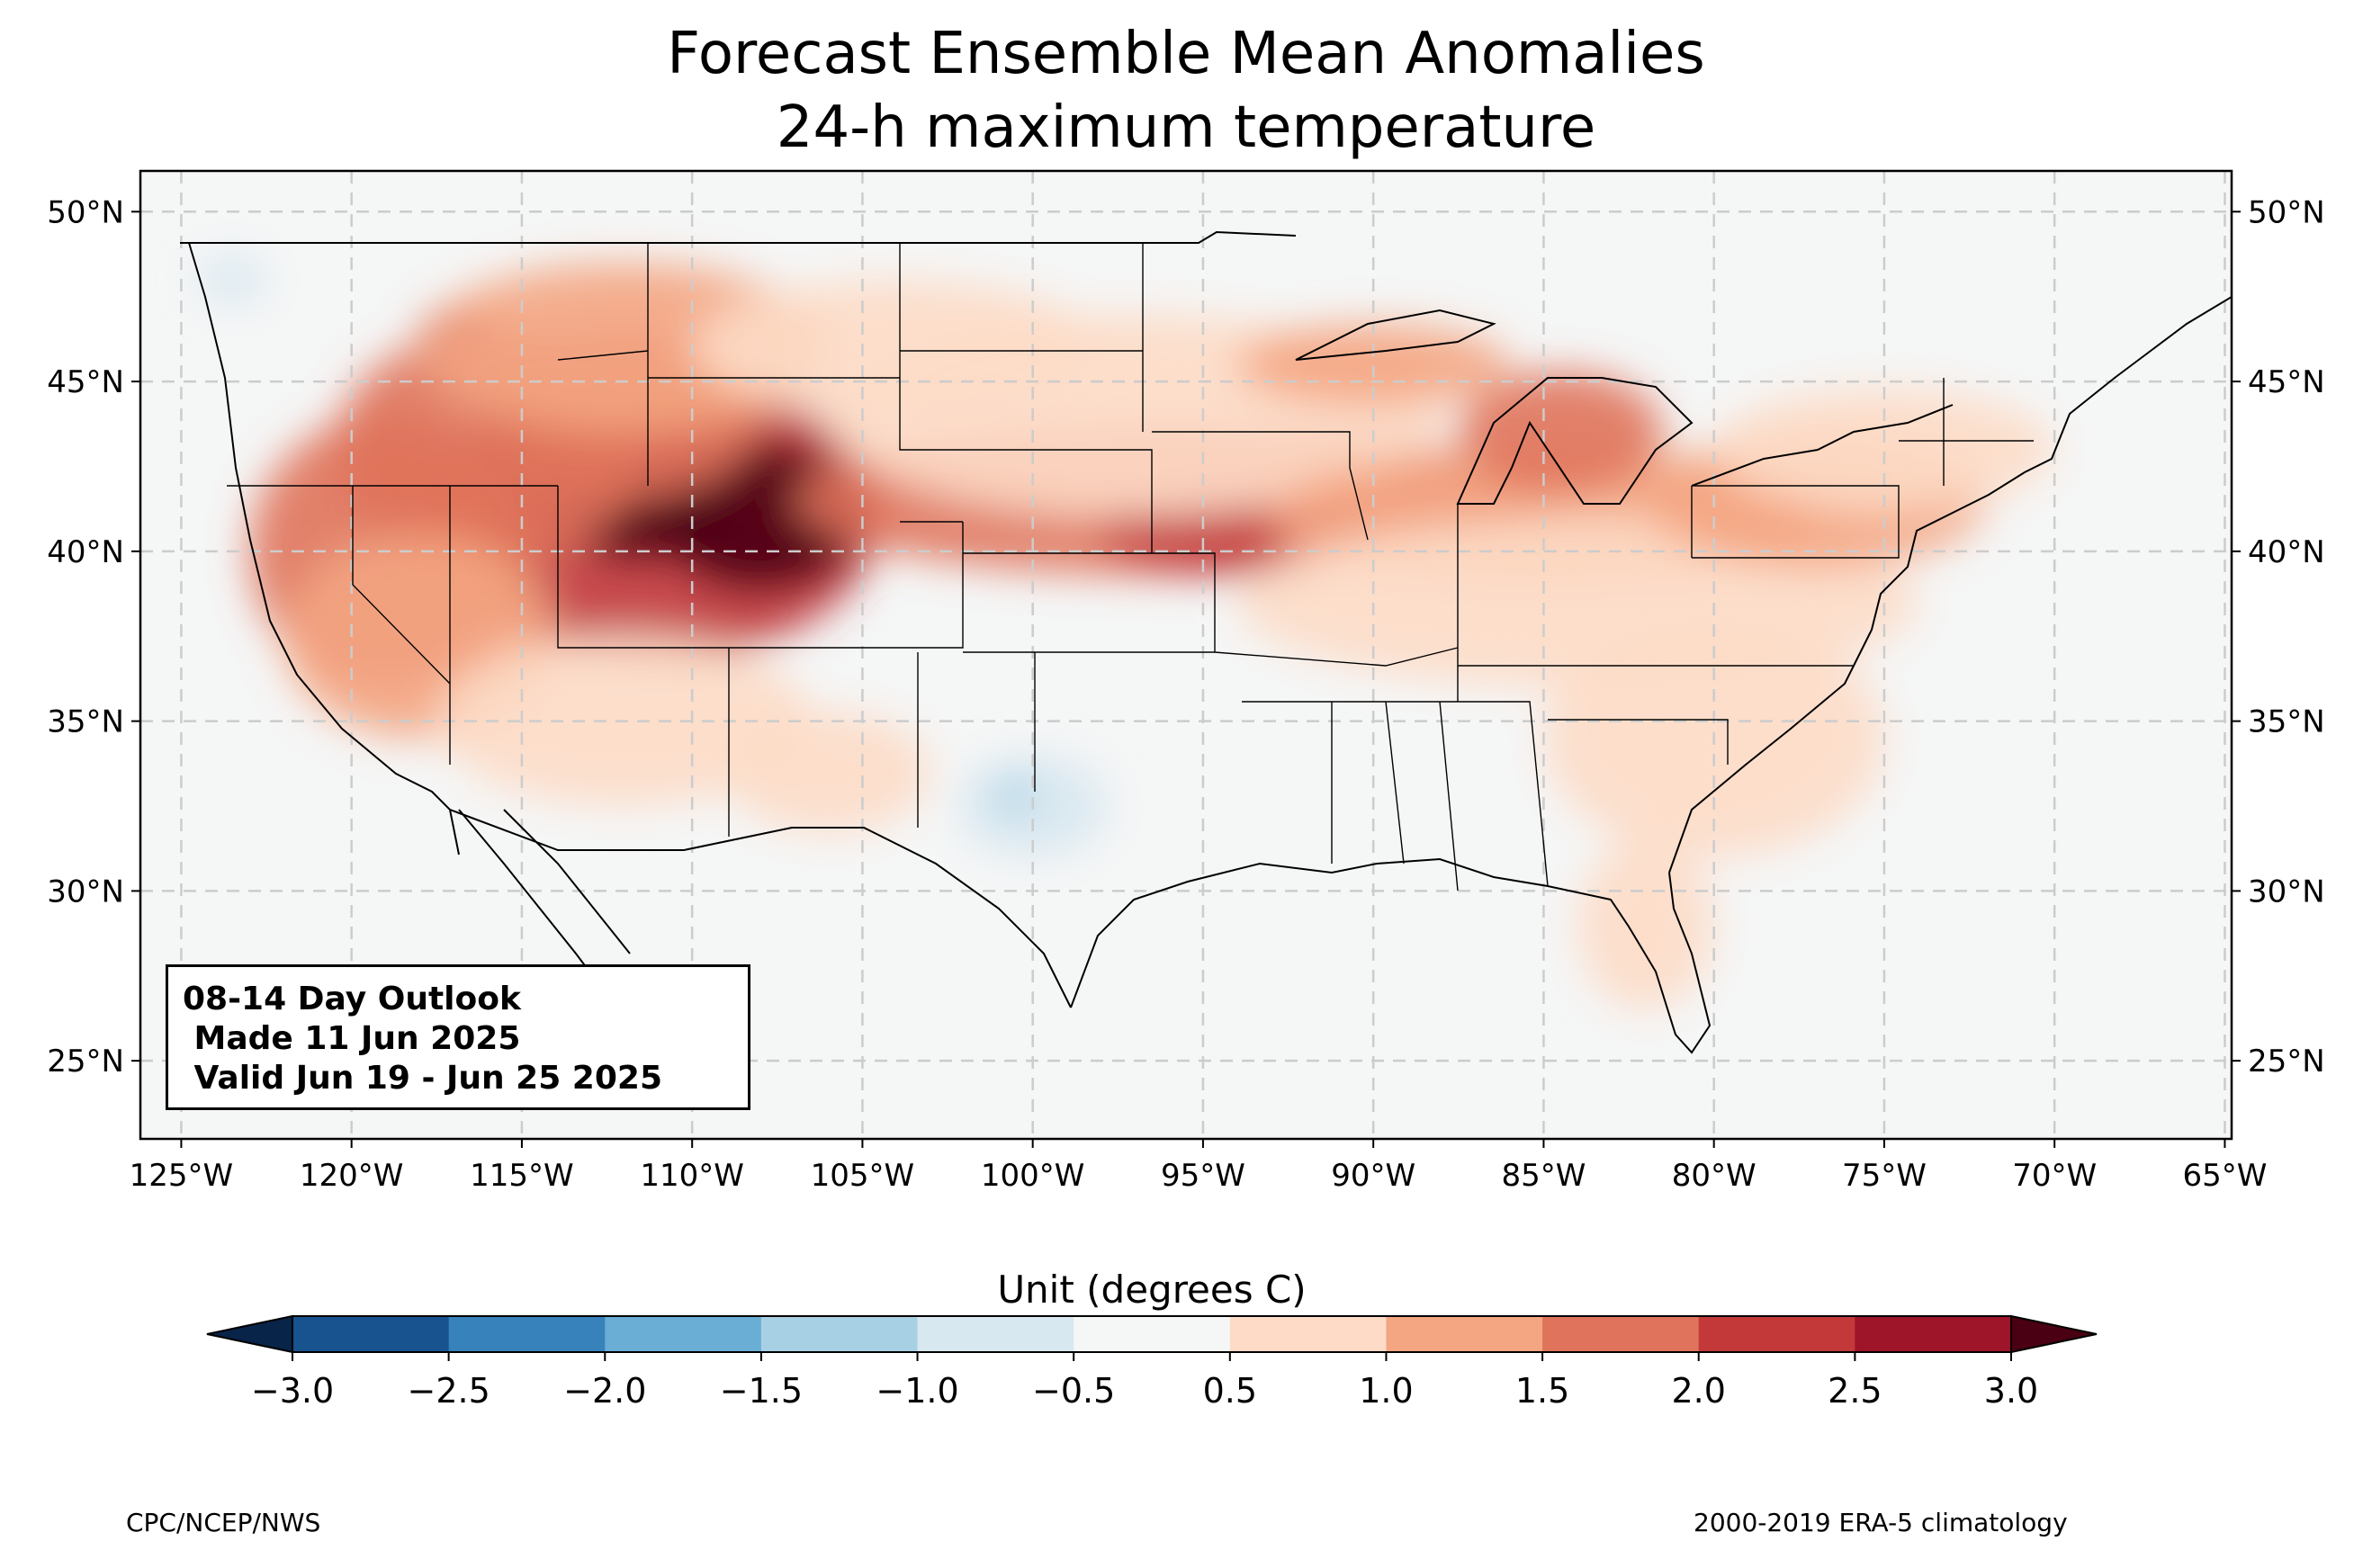 Image resolution: width=2372 pixels, height=1568 pixels. I want to click on colorbar-label: Unit (degrees C), so click(1151, 1290).